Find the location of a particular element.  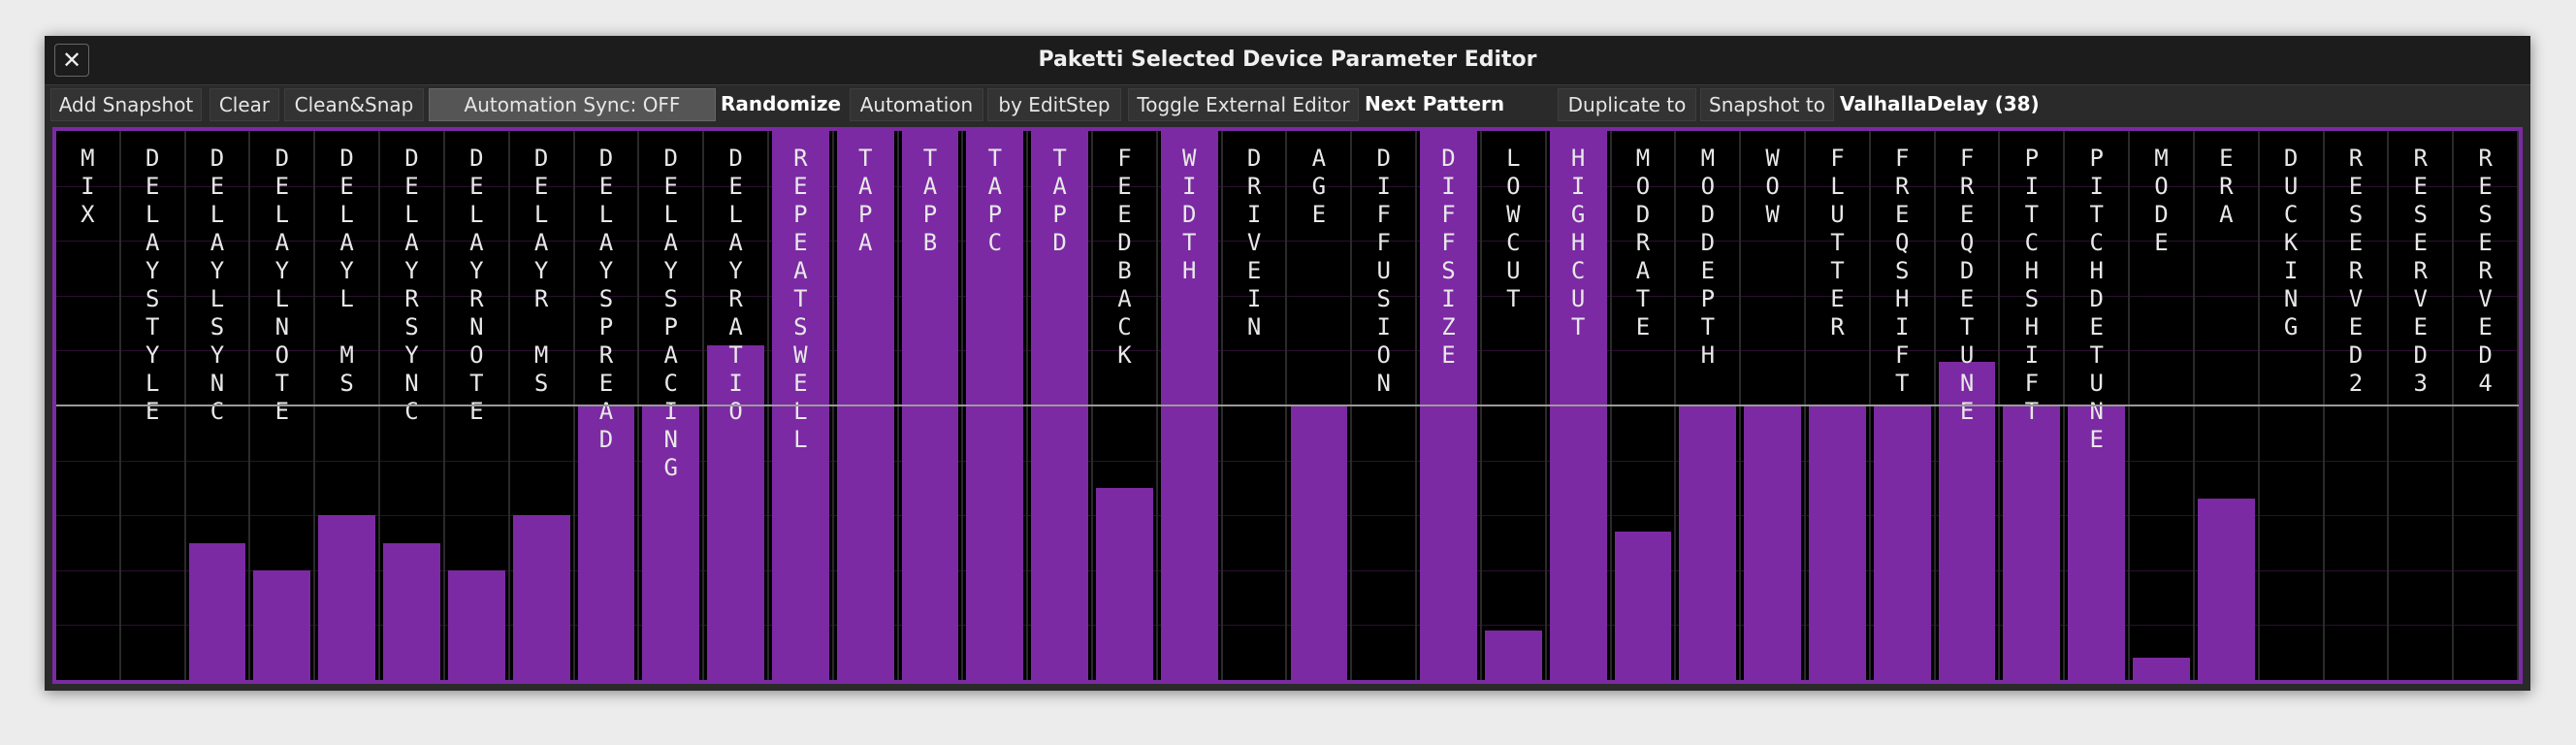

parameter-column: PITCHSHIFT is located at coordinates (2033, 406).